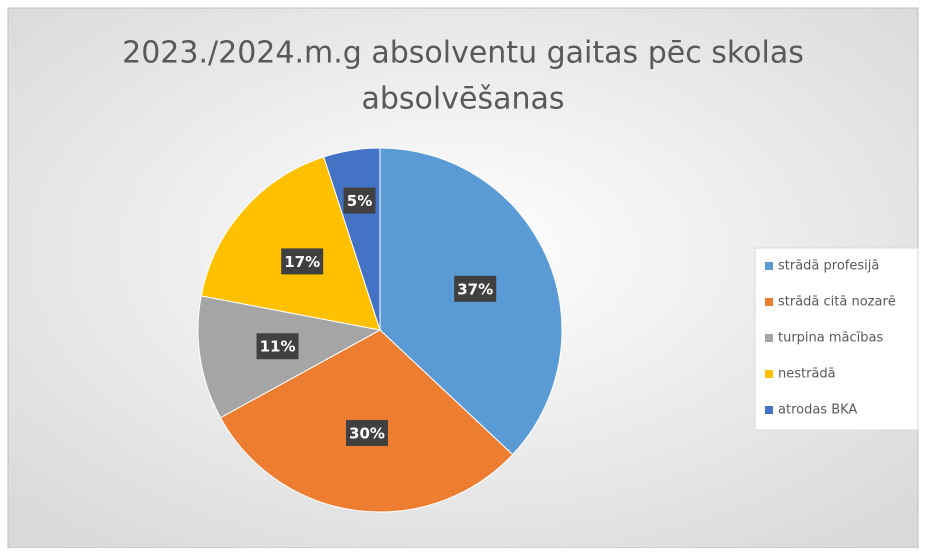 This screenshot has width=926, height=552. Describe the element at coordinates (807, 374) in the screenshot. I see `legend-label: nestrādā` at that location.